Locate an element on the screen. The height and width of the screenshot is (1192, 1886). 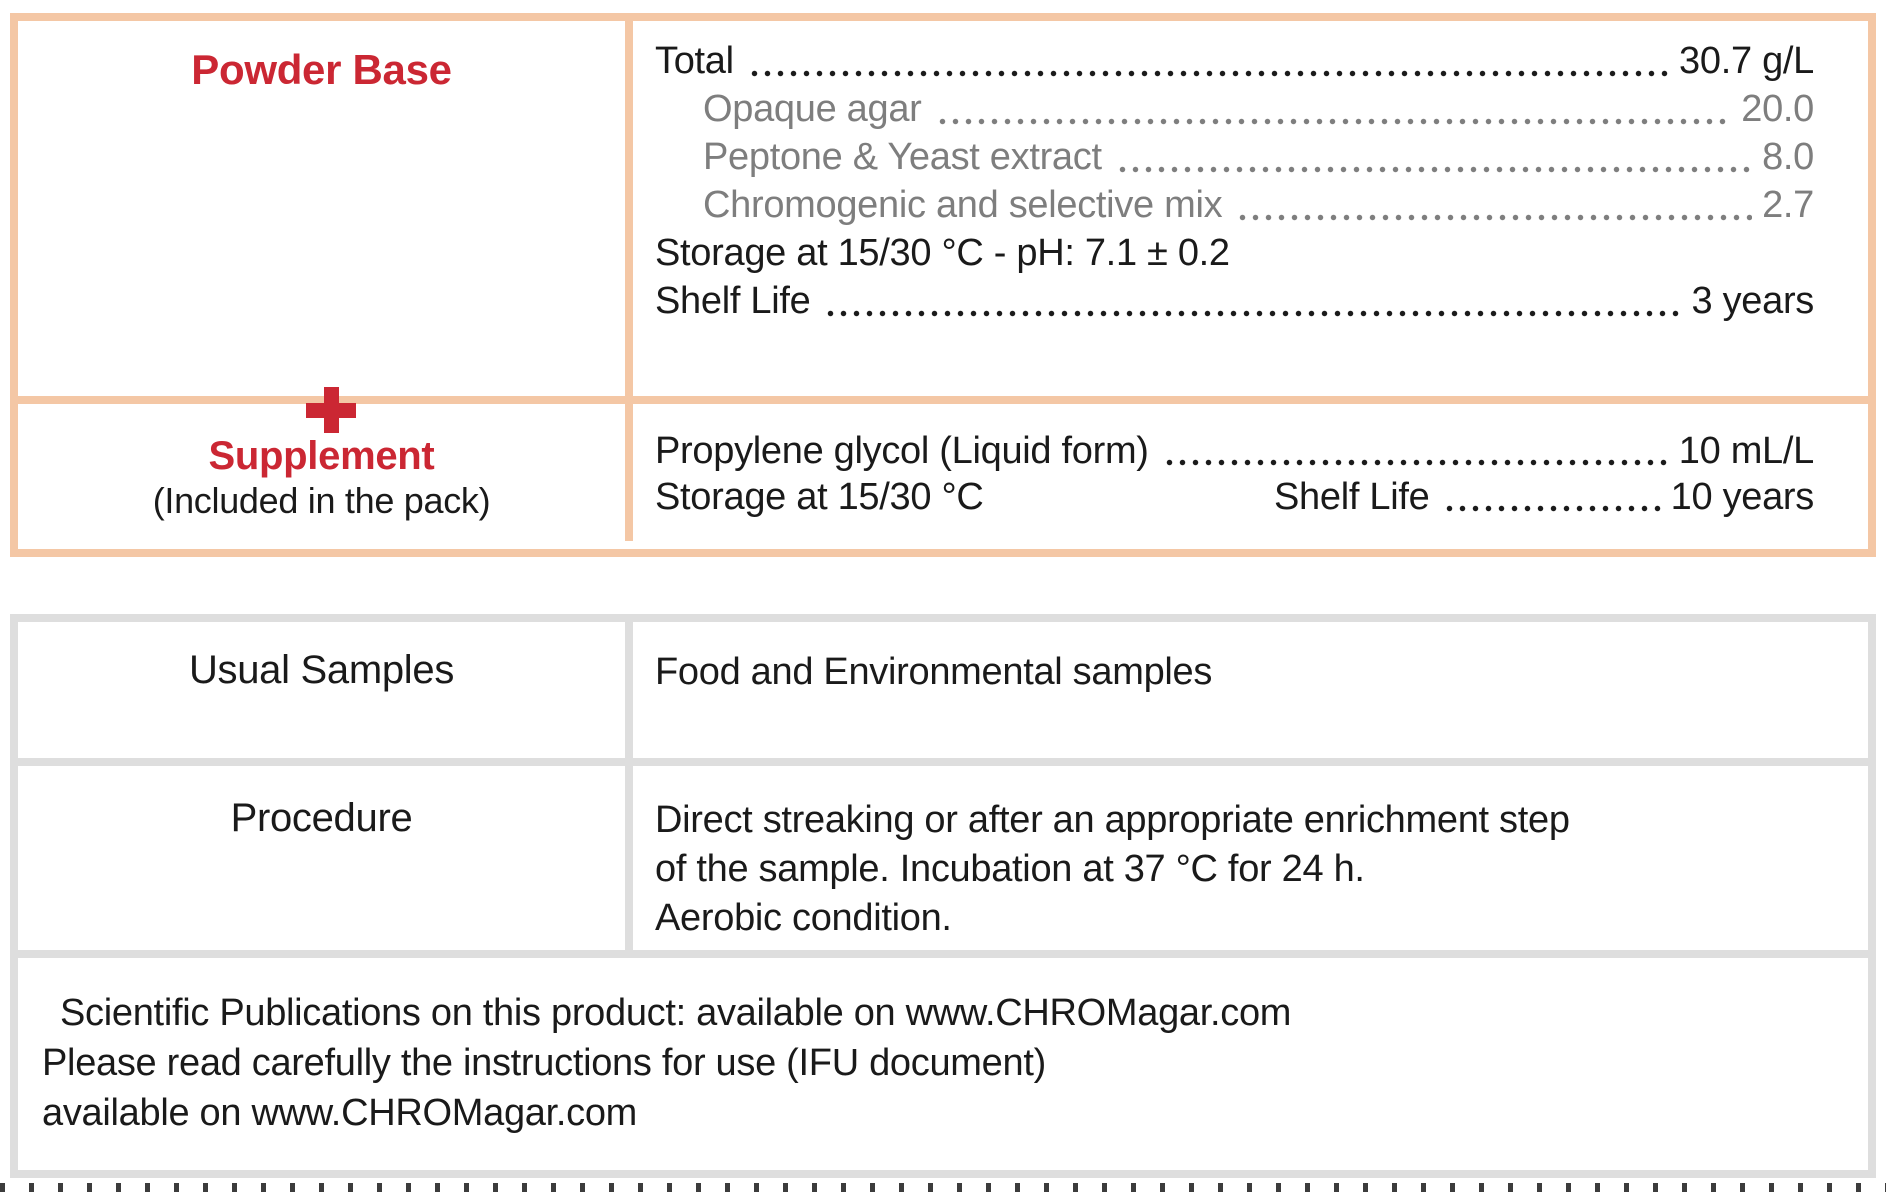
footer-line: available on www.CHROMagar.com is located at coordinates (340, 1113).